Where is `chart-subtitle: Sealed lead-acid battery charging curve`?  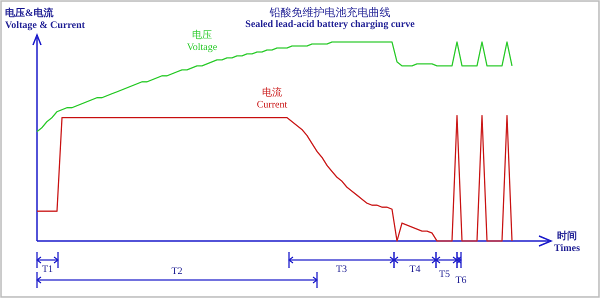
chart-subtitle: Sealed lead-acid battery charging curve is located at coordinates (330, 24).